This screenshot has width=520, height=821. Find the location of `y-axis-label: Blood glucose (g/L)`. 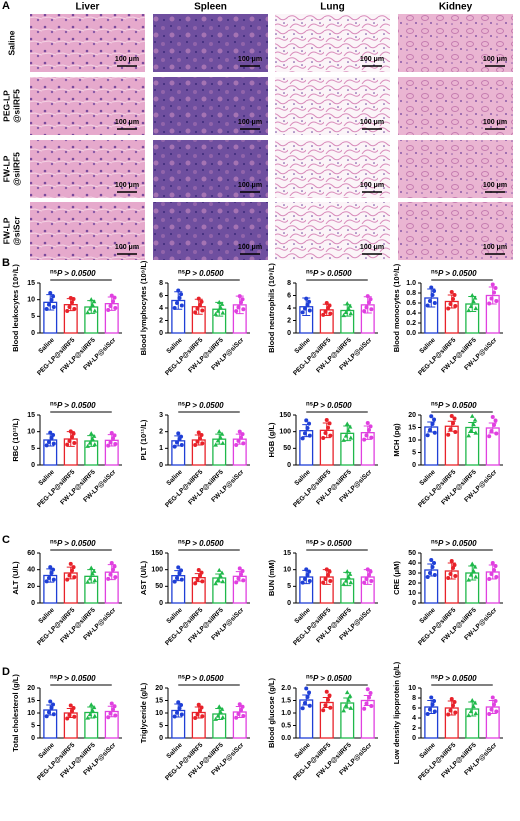

y-axis-label: Blood glucose (g/L) is located at coordinates (271, 713).